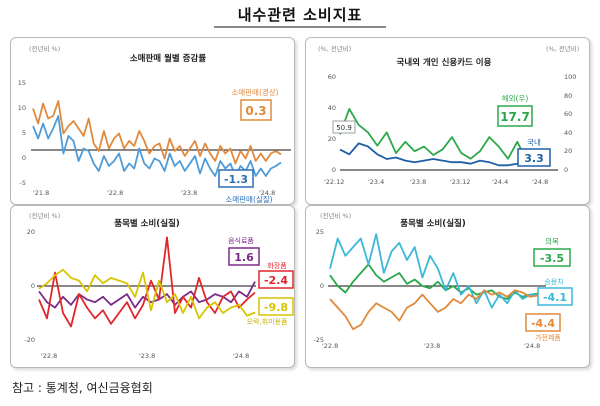 This screenshot has height=406, width=600. Describe the element at coordinates (276, 306) in the screenshot. I see `callout-box-leisure` at that location.